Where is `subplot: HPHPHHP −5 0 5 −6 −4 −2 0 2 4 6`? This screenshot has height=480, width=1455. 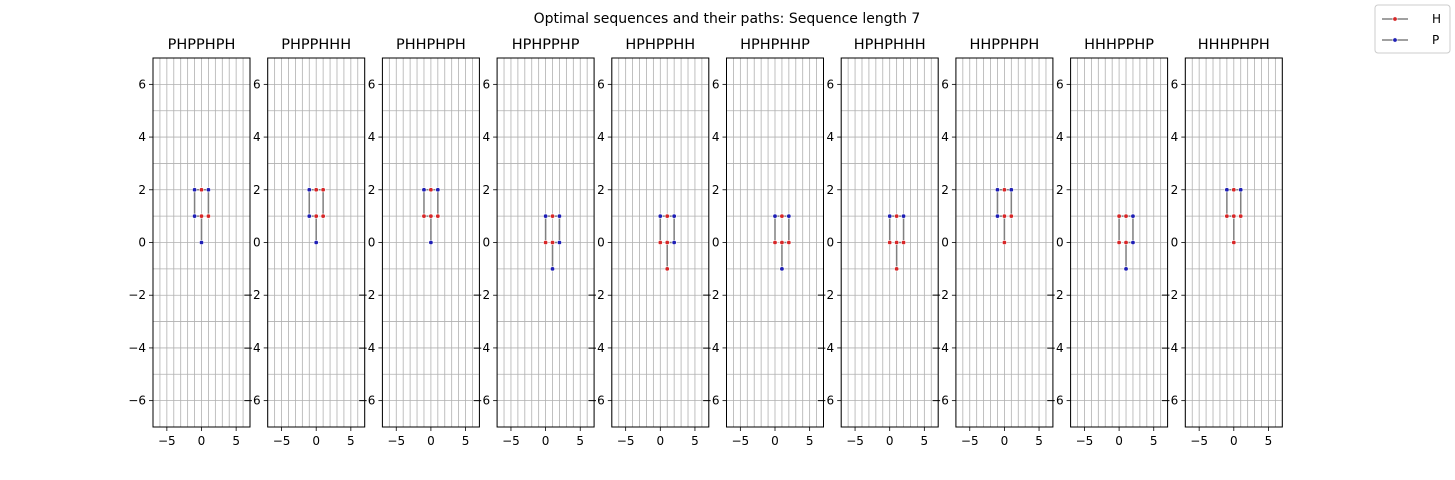
subplot: HPHPHHP −5 0 5 −6 −4 −2 0 2 4 6 is located at coordinates (763, 242).